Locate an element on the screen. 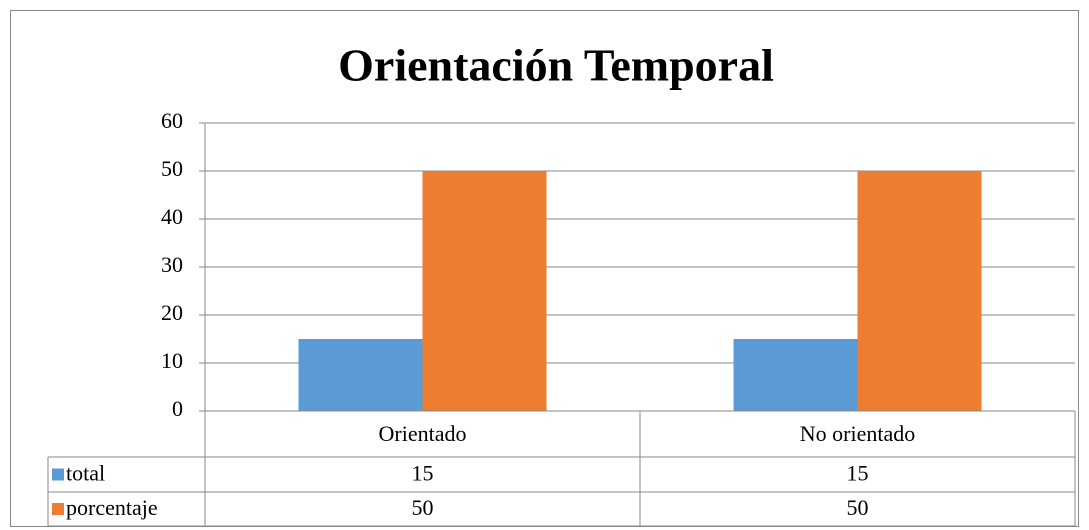  legend-label: total is located at coordinates (85, 473).